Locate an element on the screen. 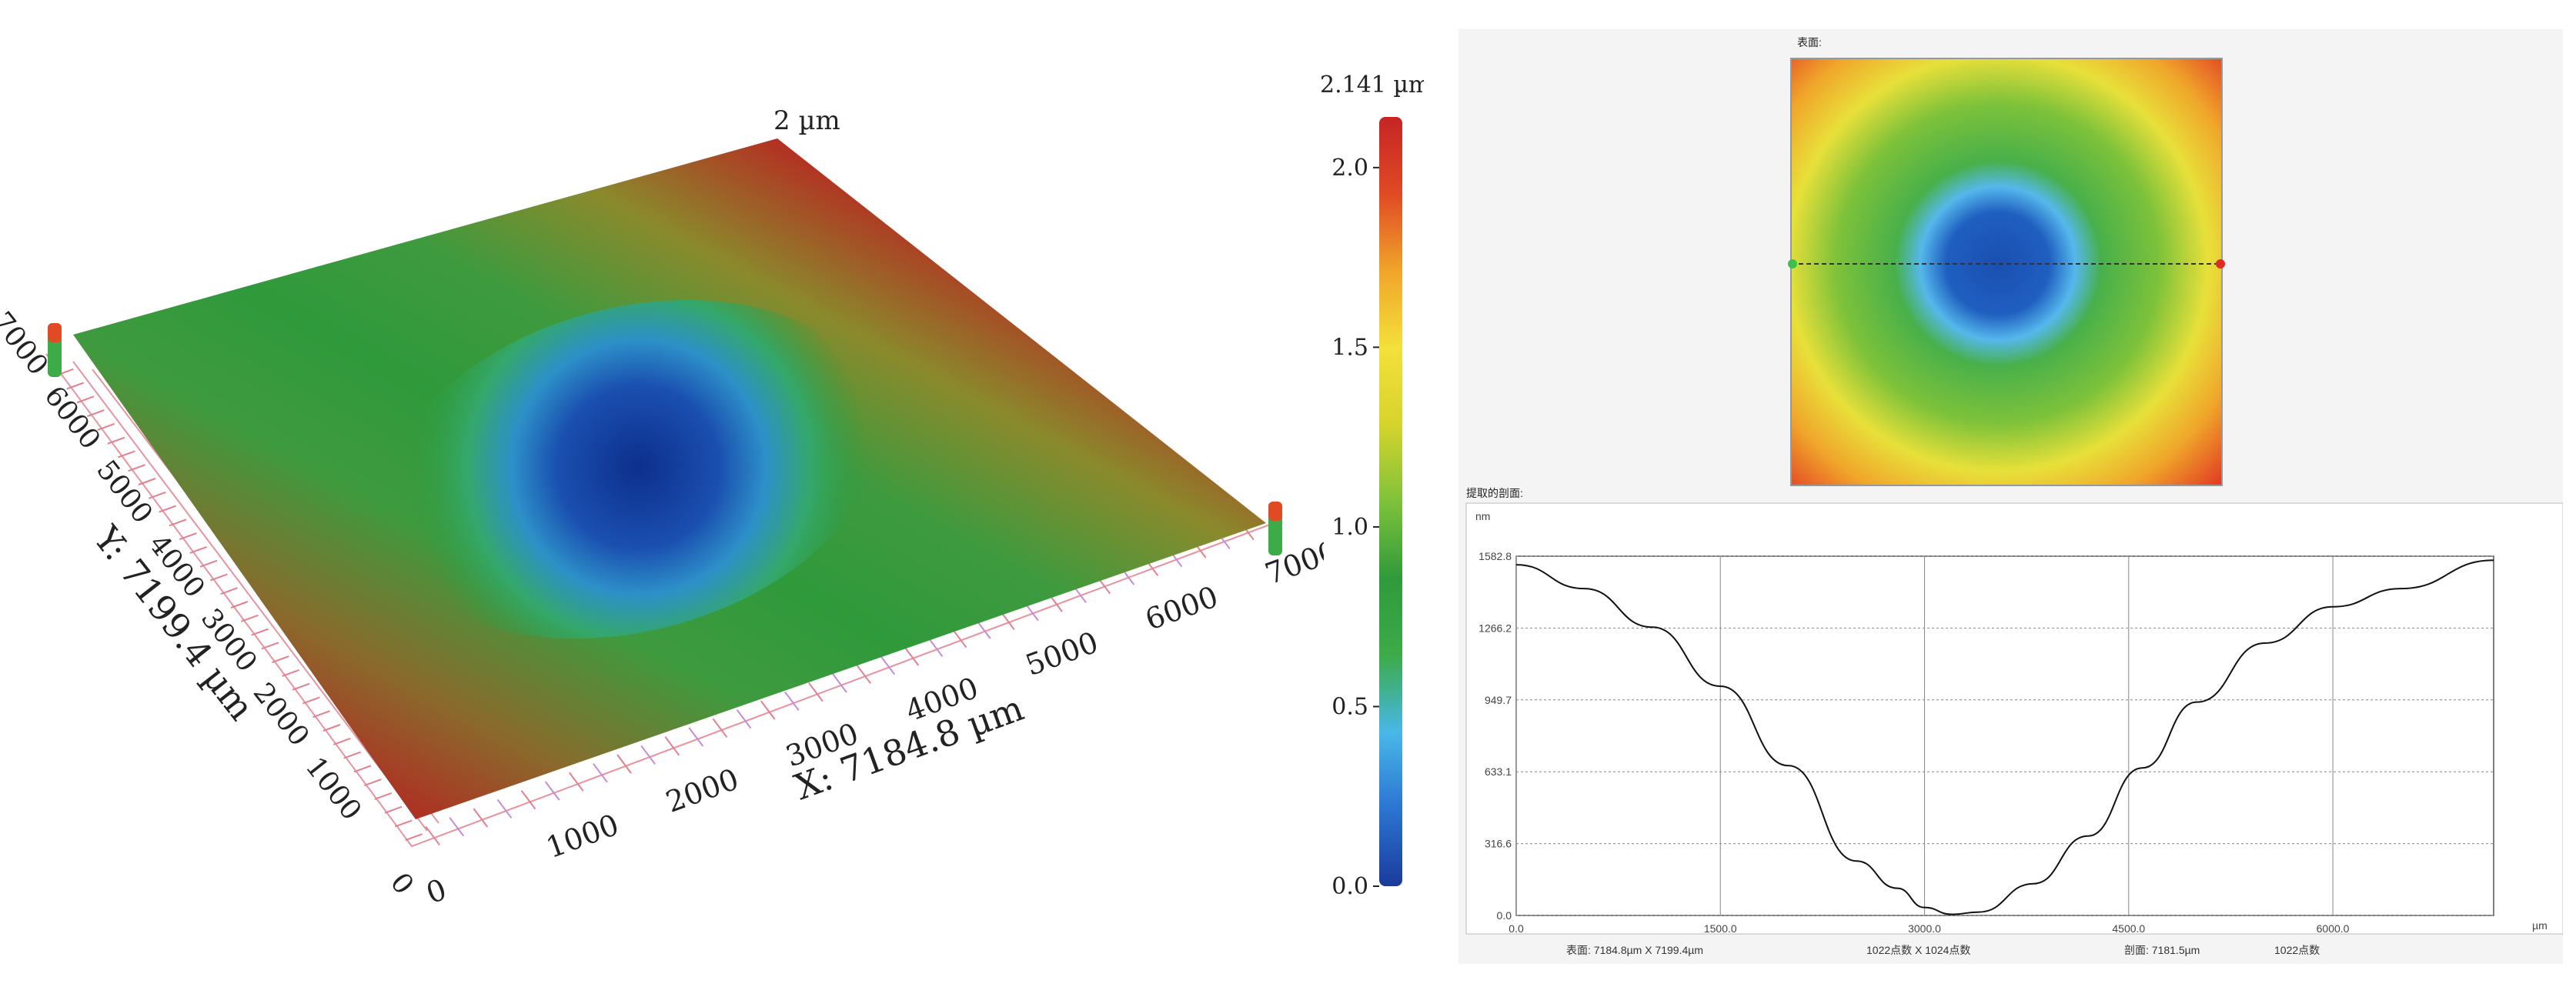 The width and height of the screenshot is (2576, 987). colorbar: 2.141 µm 0.0 0.5 1.0 1.5 2.0 is located at coordinates (1372, 486).